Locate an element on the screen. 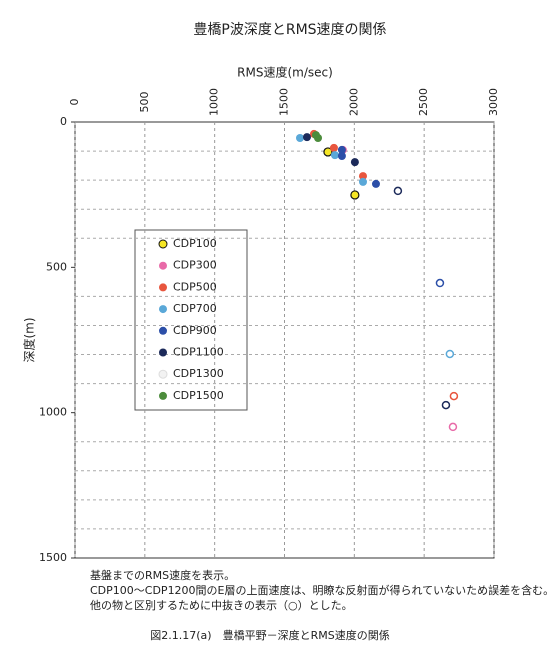 This screenshot has width=556, height=669. legend-label: CDP100 is located at coordinates (195, 243).